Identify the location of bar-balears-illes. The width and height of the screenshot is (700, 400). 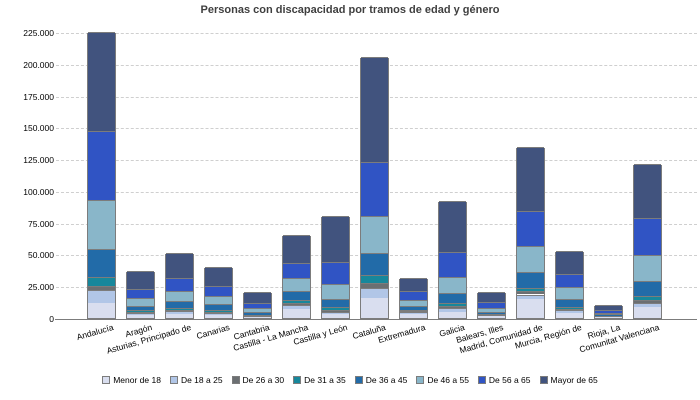
(491, 305).